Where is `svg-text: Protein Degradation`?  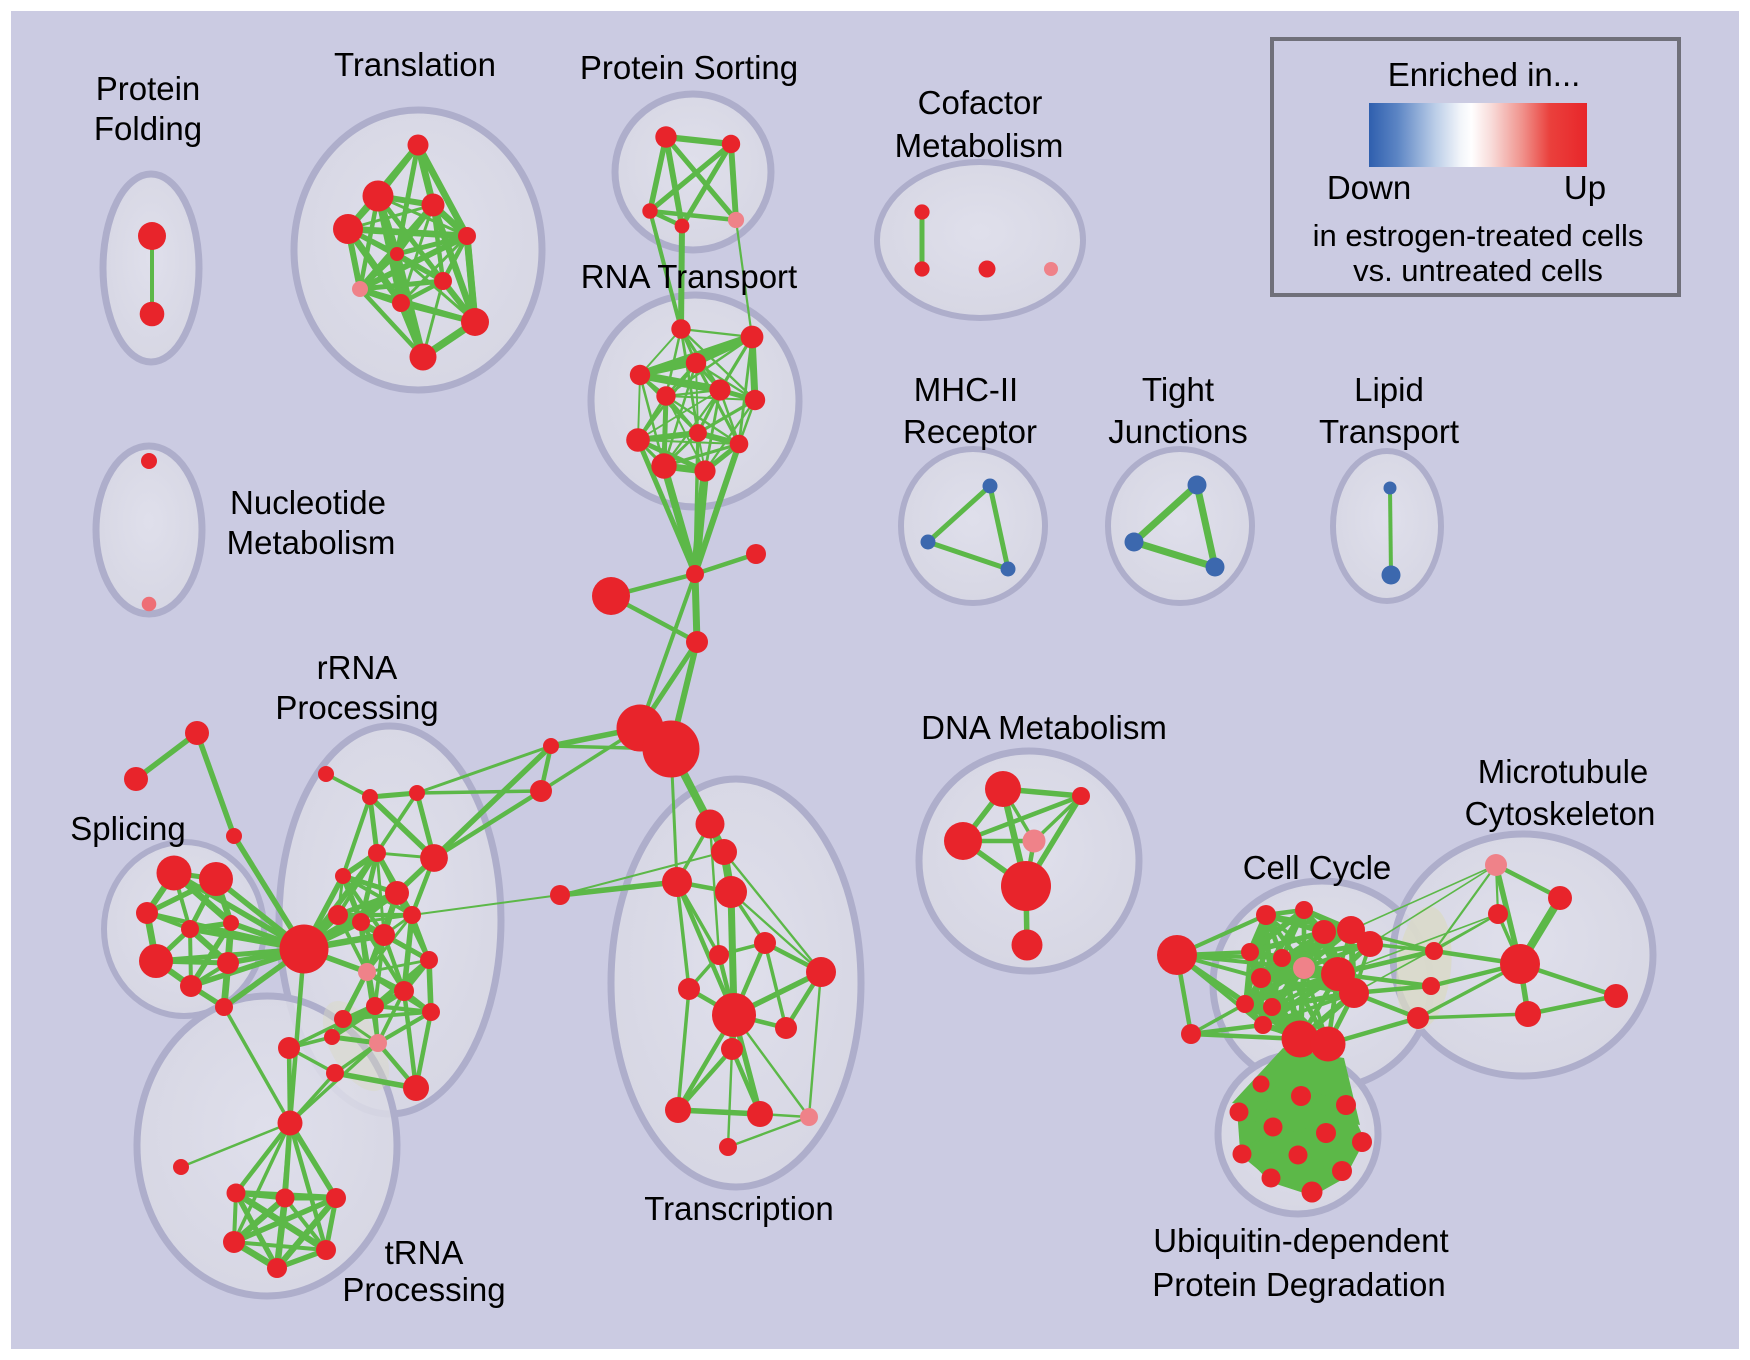
svg-text: Protein Degradation is located at coordinates (1299, 1284).